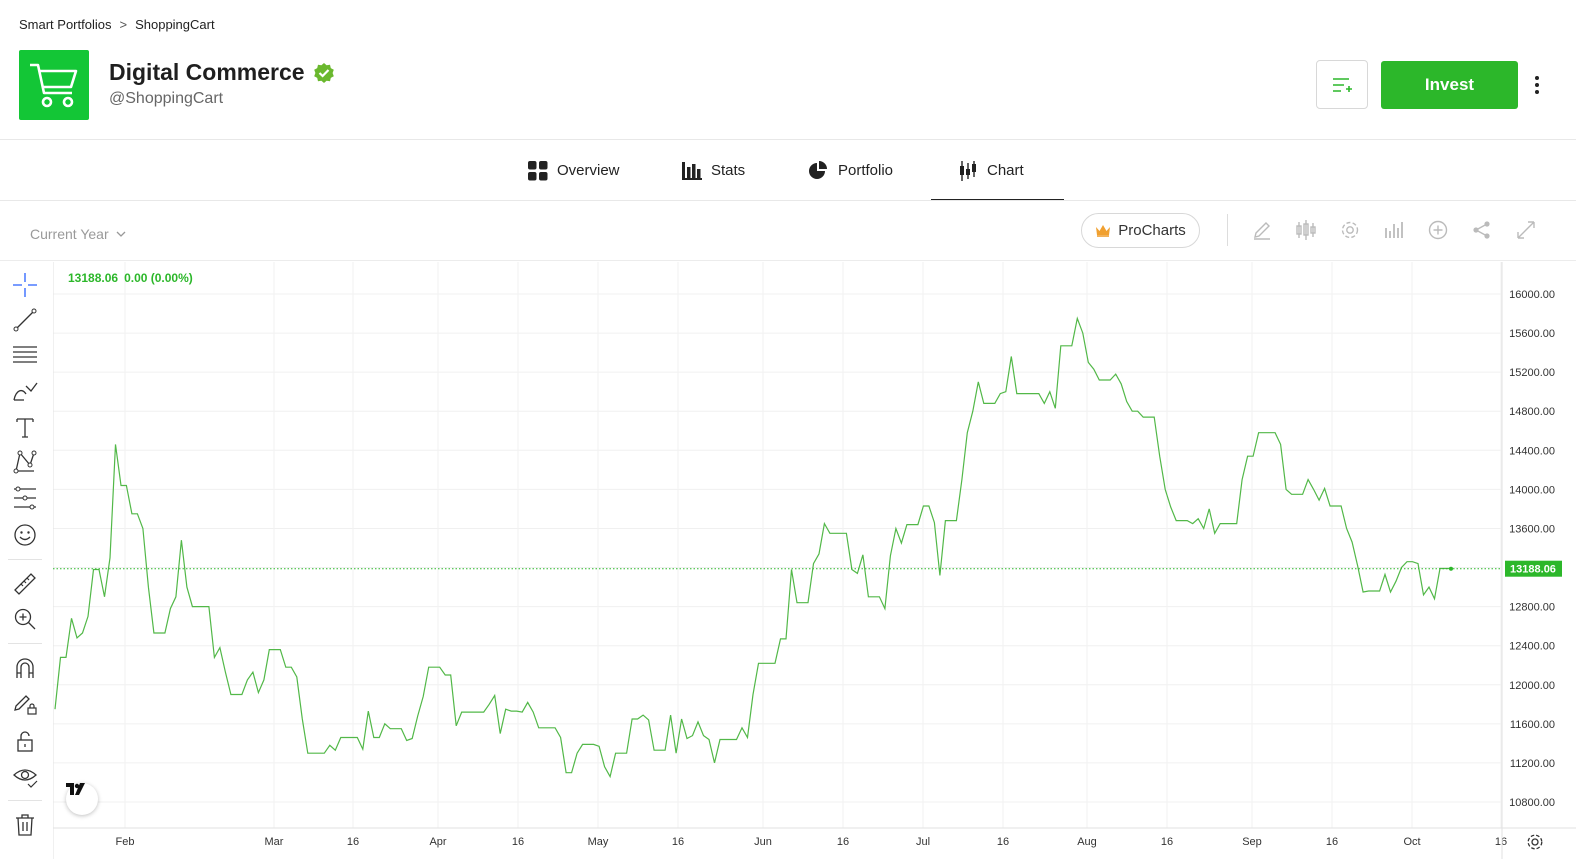  Describe the element at coordinates (1532, 334) in the screenshot. I see `y-tick-label: 15600.00` at that location.